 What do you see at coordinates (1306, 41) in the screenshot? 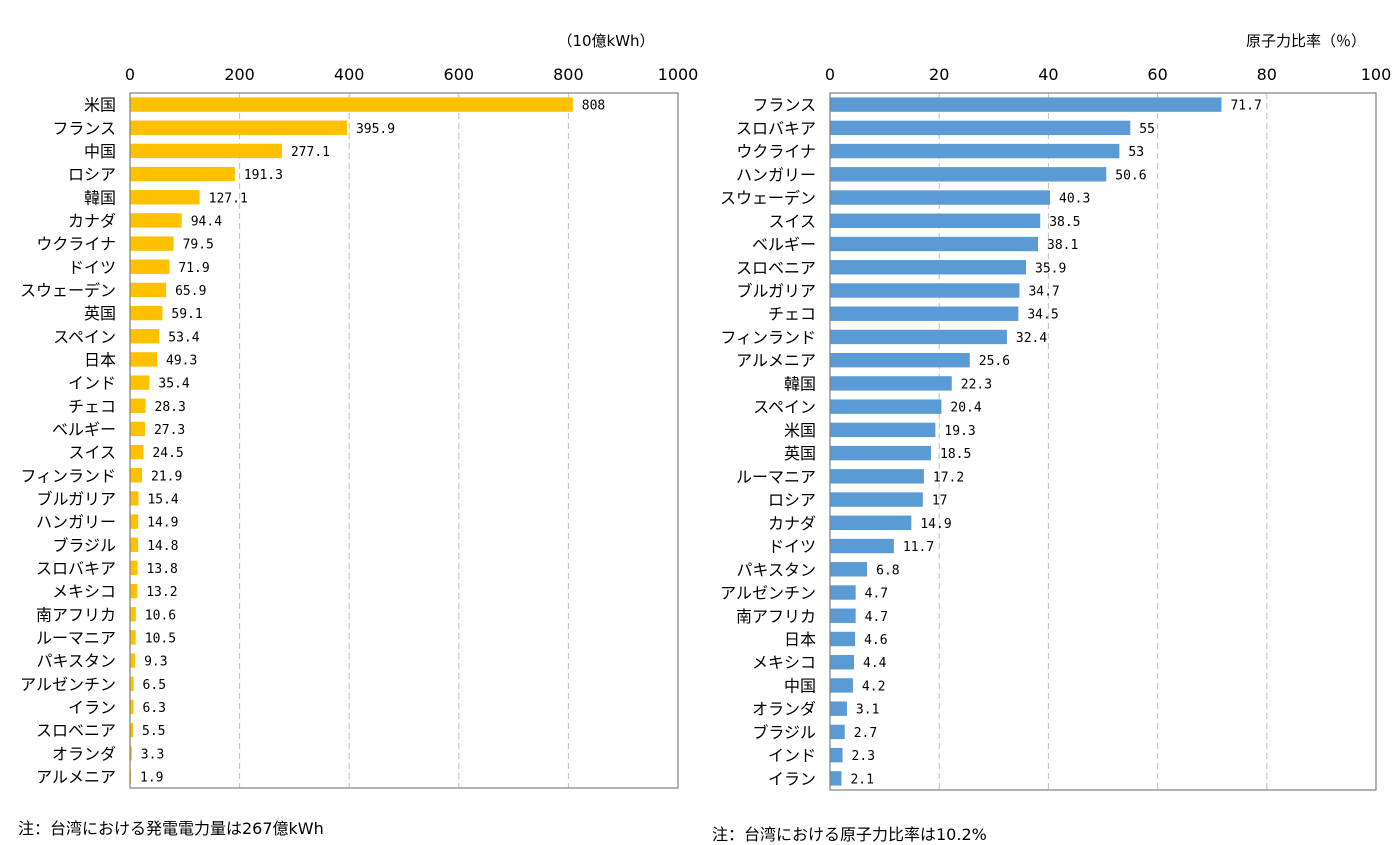
I see `unit-label: 原子力比率（％）` at bounding box center [1306, 41].